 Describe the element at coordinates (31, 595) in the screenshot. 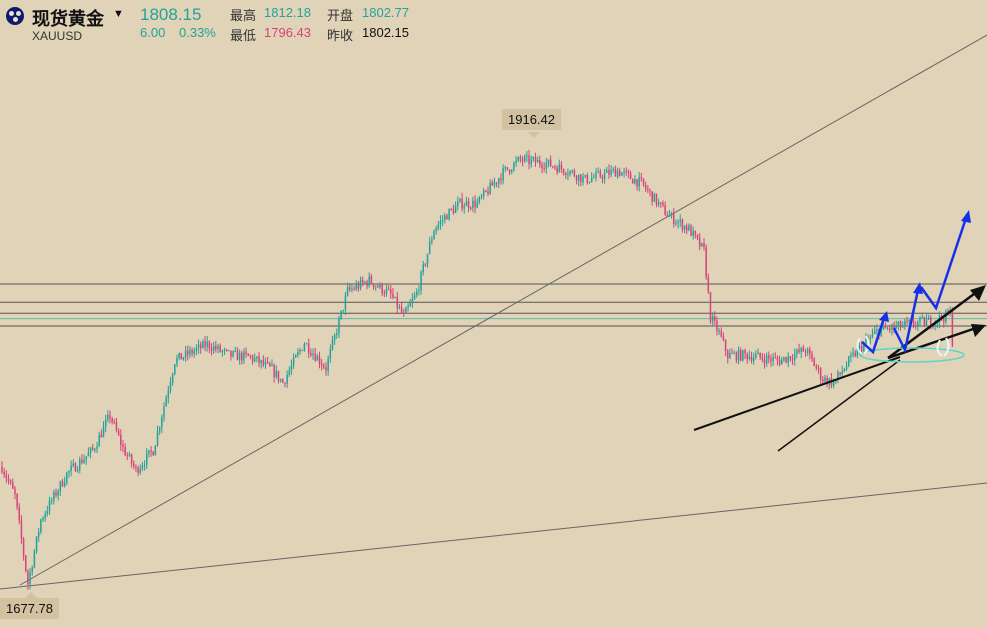

I see `low-marker-pointer` at that location.